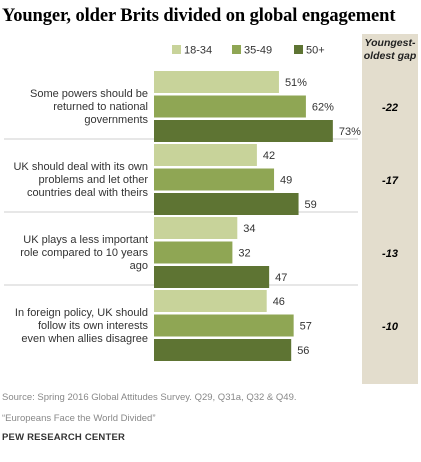  What do you see at coordinates (390, 181) in the screenshot?
I see `gap-value: -17` at bounding box center [390, 181].